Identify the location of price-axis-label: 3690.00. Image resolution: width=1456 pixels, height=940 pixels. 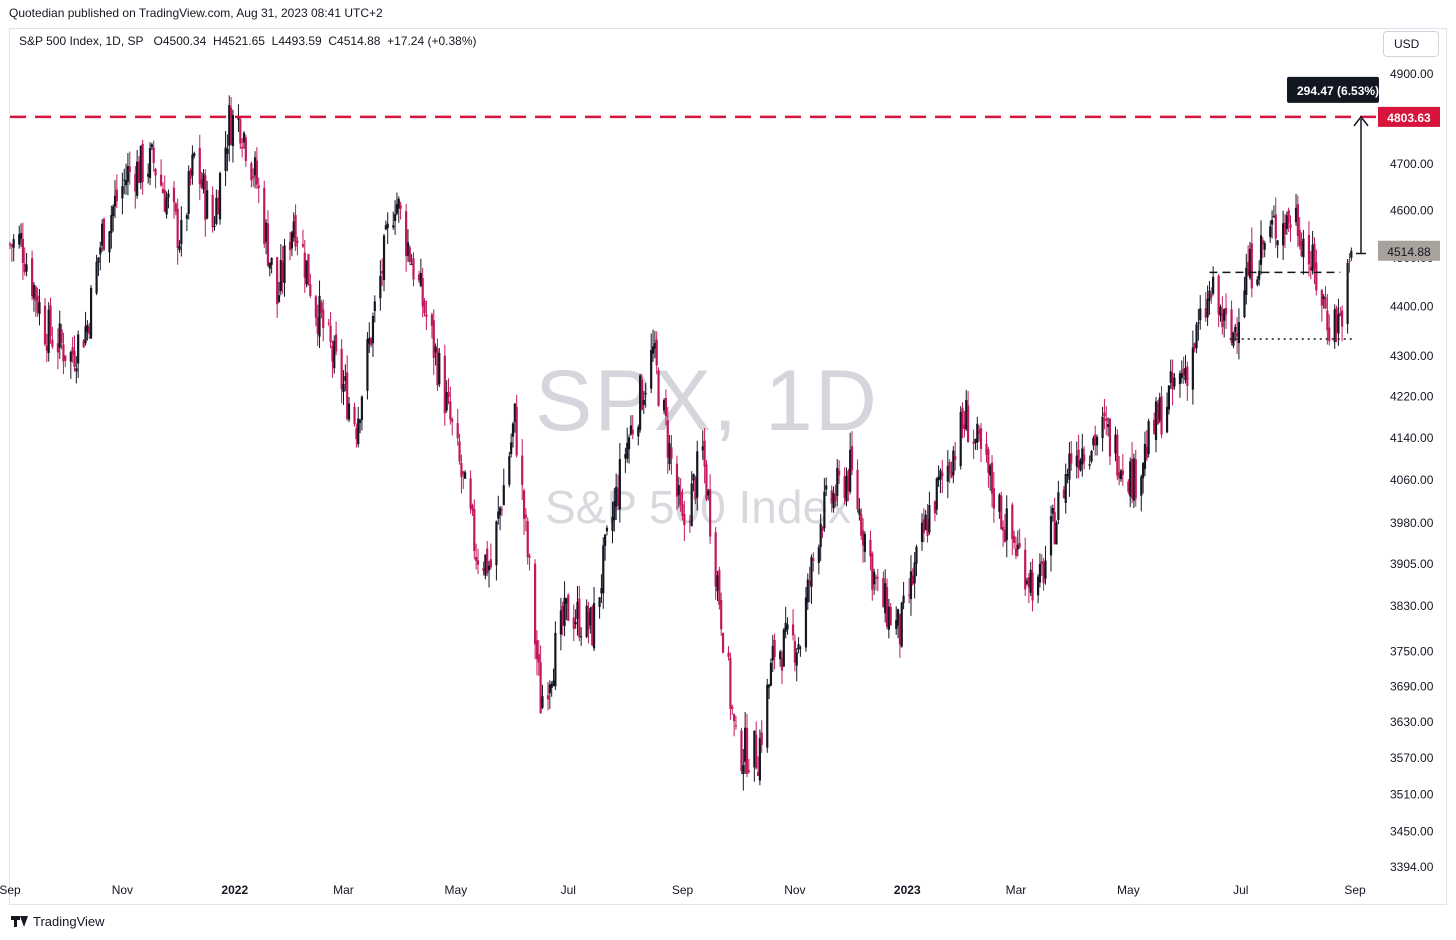
(1412, 686).